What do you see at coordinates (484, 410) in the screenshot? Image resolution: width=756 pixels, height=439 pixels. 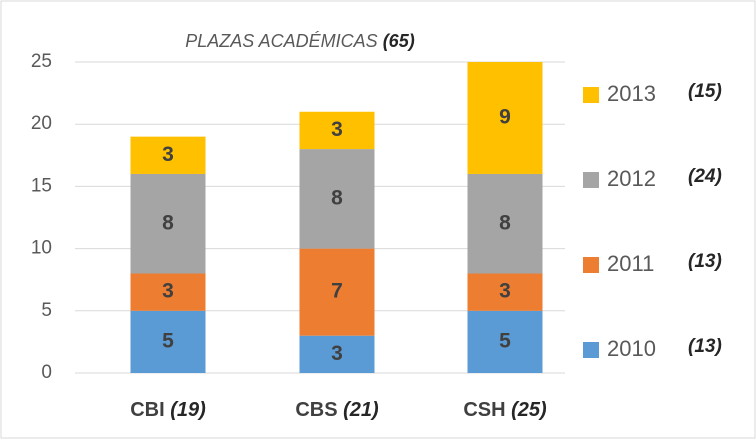 I see `category-name: CSH` at bounding box center [484, 410].